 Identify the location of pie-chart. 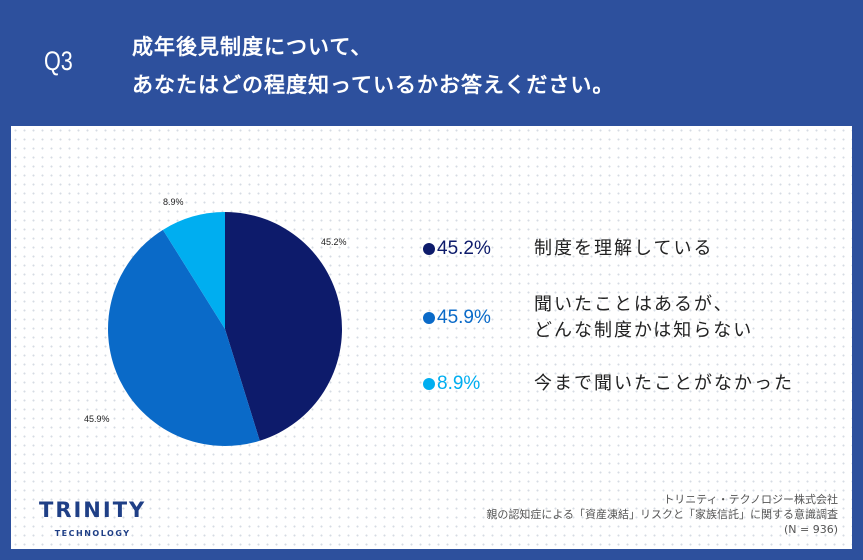
(225, 329).